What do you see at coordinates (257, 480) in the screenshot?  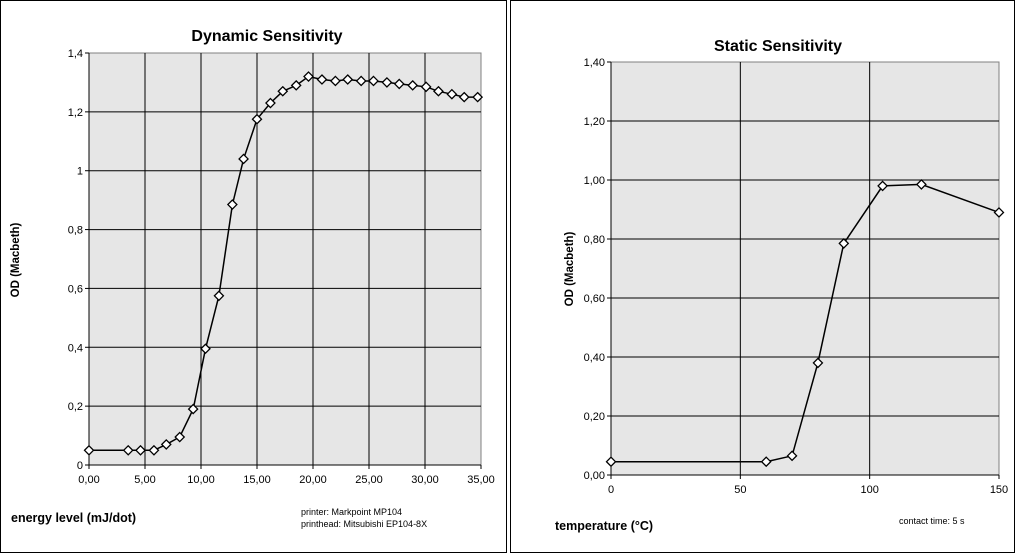 I see `x-tick-label: 15,00` at bounding box center [257, 480].